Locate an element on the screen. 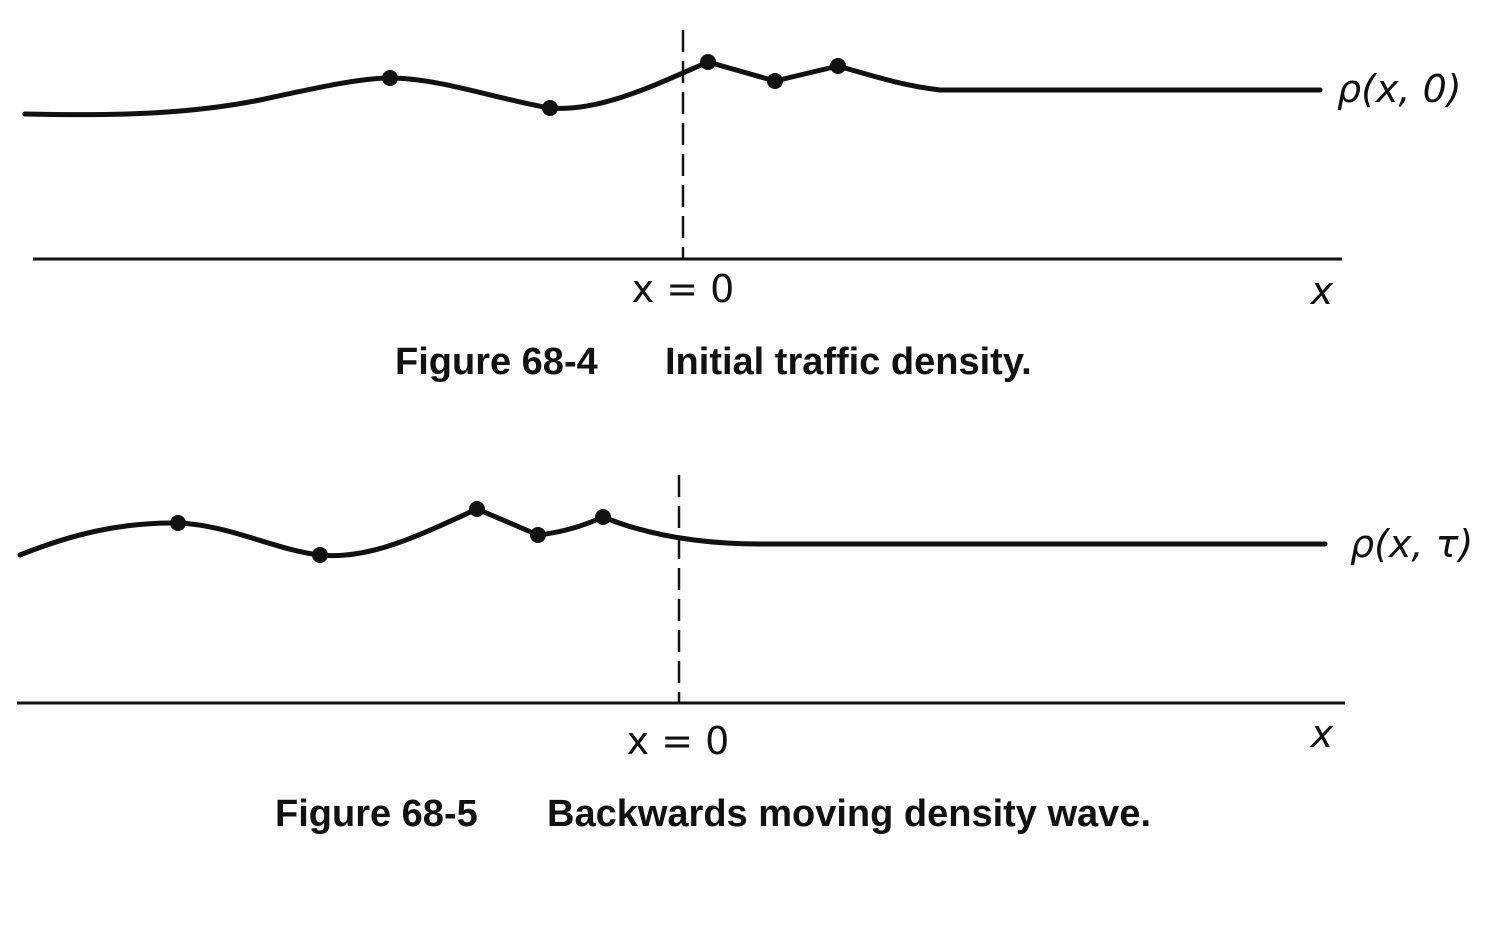 The image size is (1485, 948). caption-text: Backwards moving density wave. is located at coordinates (849, 814).